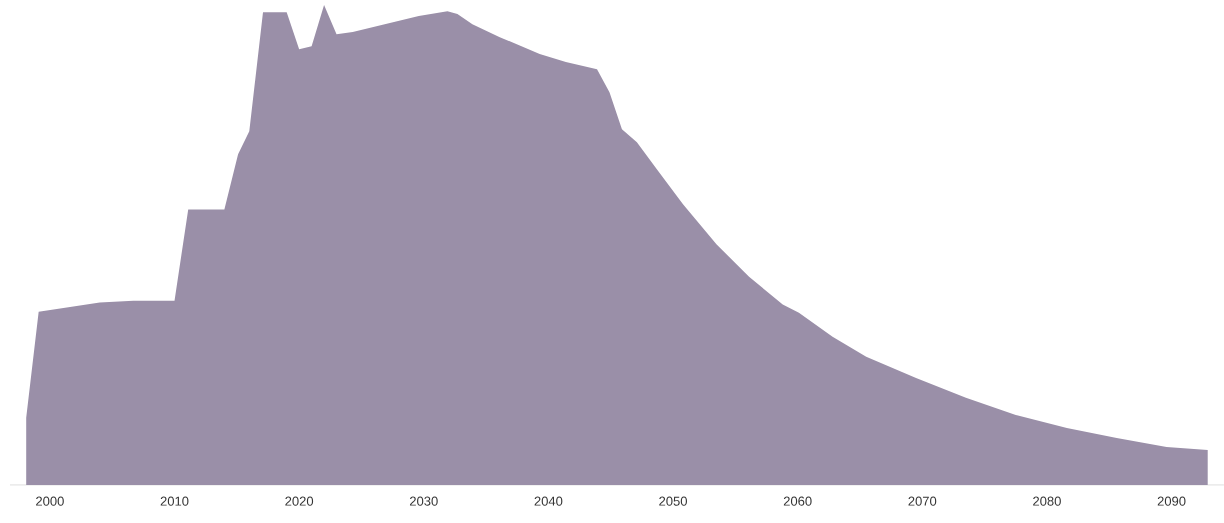 Image resolution: width=1224 pixels, height=523 pixels. What do you see at coordinates (1171, 501) in the screenshot?
I see `x-tick-label: 2090` at bounding box center [1171, 501].